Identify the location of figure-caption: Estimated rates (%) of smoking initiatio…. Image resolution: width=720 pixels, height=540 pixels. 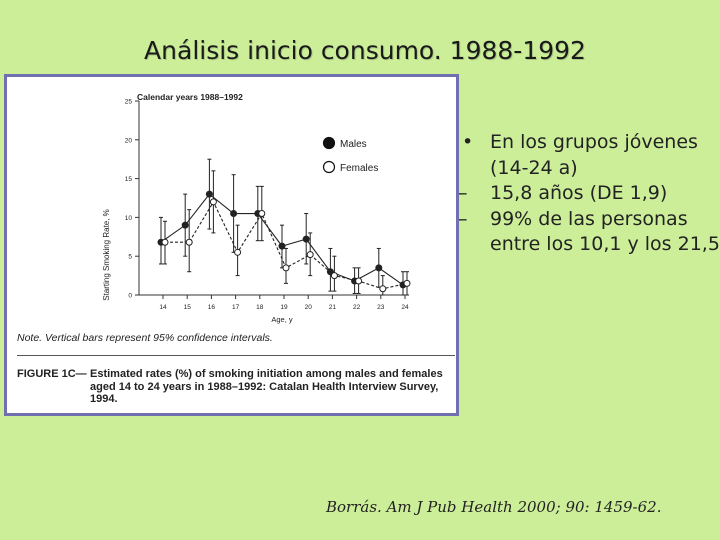
(266, 386).